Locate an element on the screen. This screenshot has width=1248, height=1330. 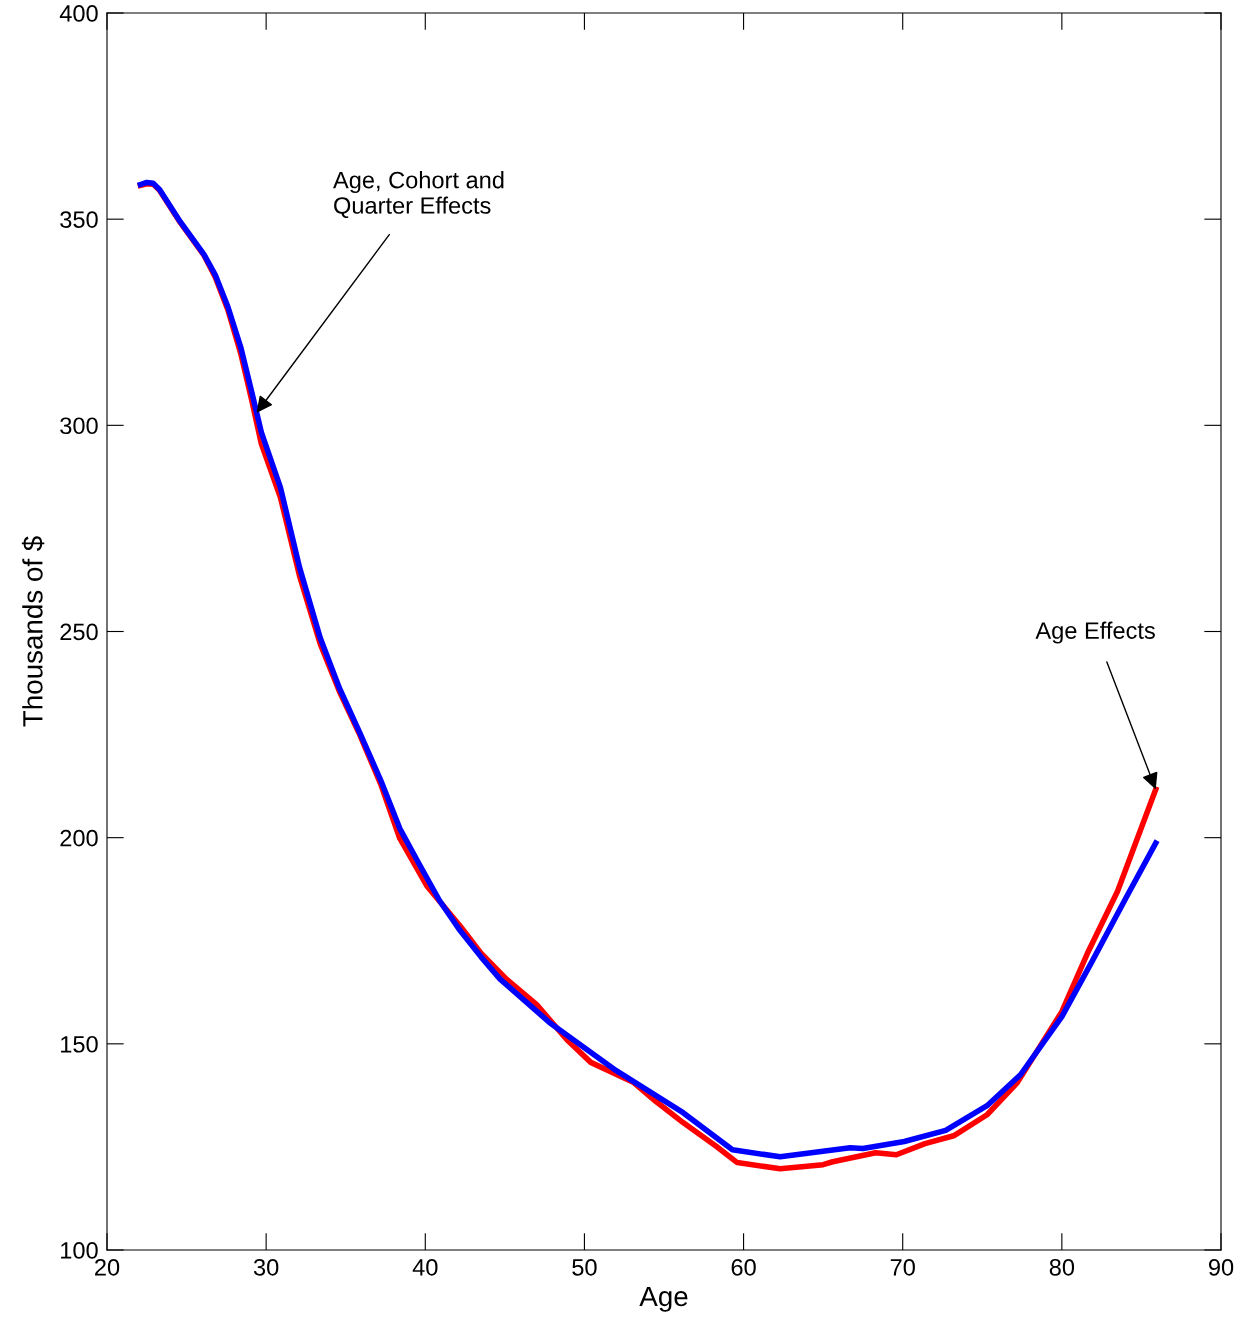
y-tick-label: 100 is located at coordinates (79, 1250).